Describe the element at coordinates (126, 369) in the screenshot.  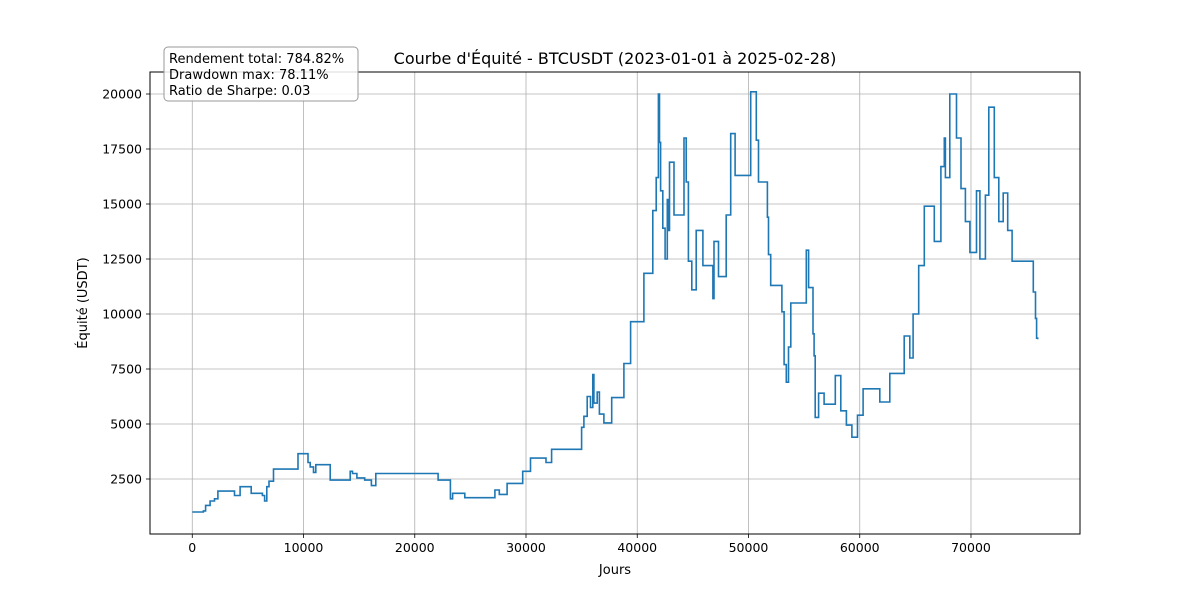
I see `y-tick-label: 7500` at that location.